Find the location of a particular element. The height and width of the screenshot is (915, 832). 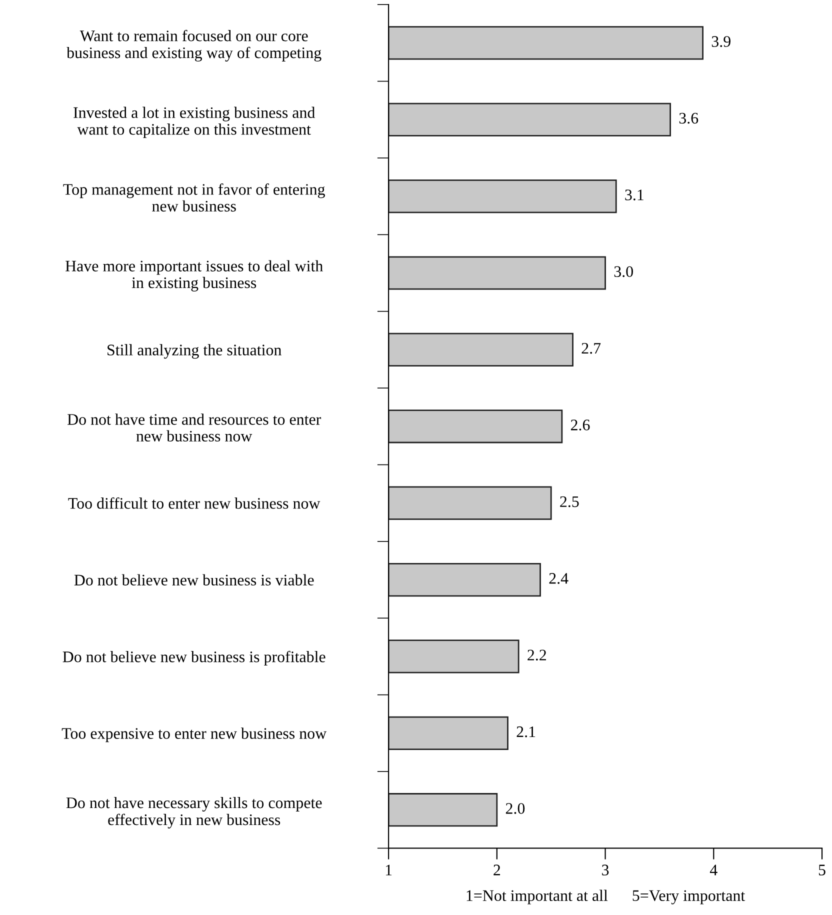

data-label: 2.0 is located at coordinates (515, 808).